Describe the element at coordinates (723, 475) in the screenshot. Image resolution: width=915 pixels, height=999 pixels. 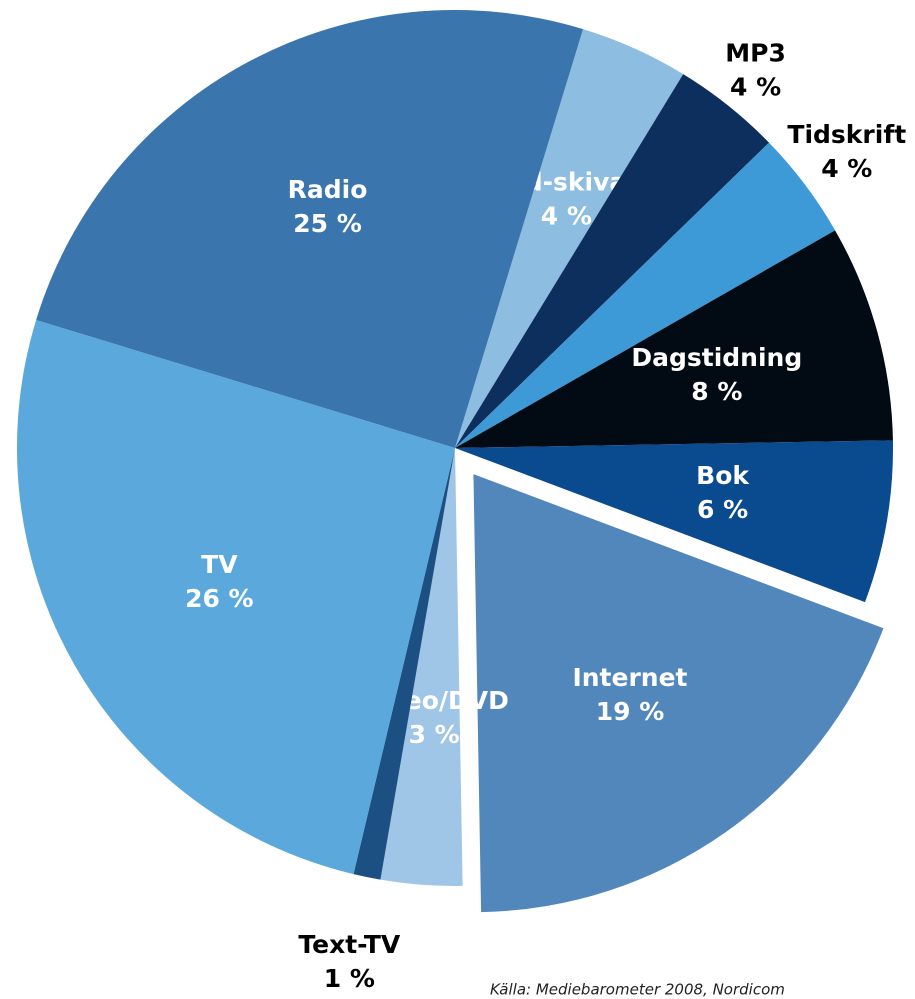
I see `slice-label: Bok` at that location.